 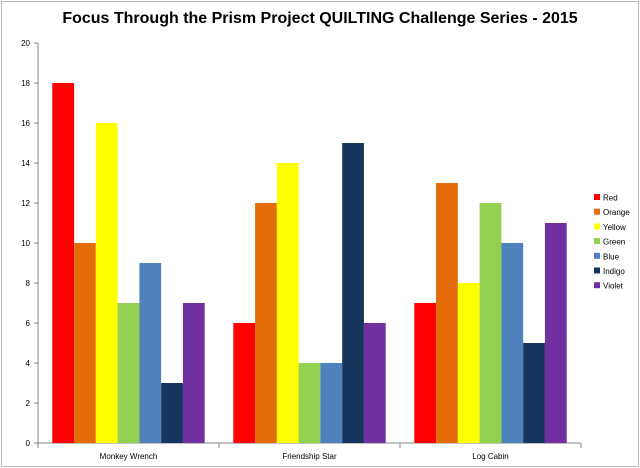 I want to click on y-tick-label: 2, so click(x=28, y=403).